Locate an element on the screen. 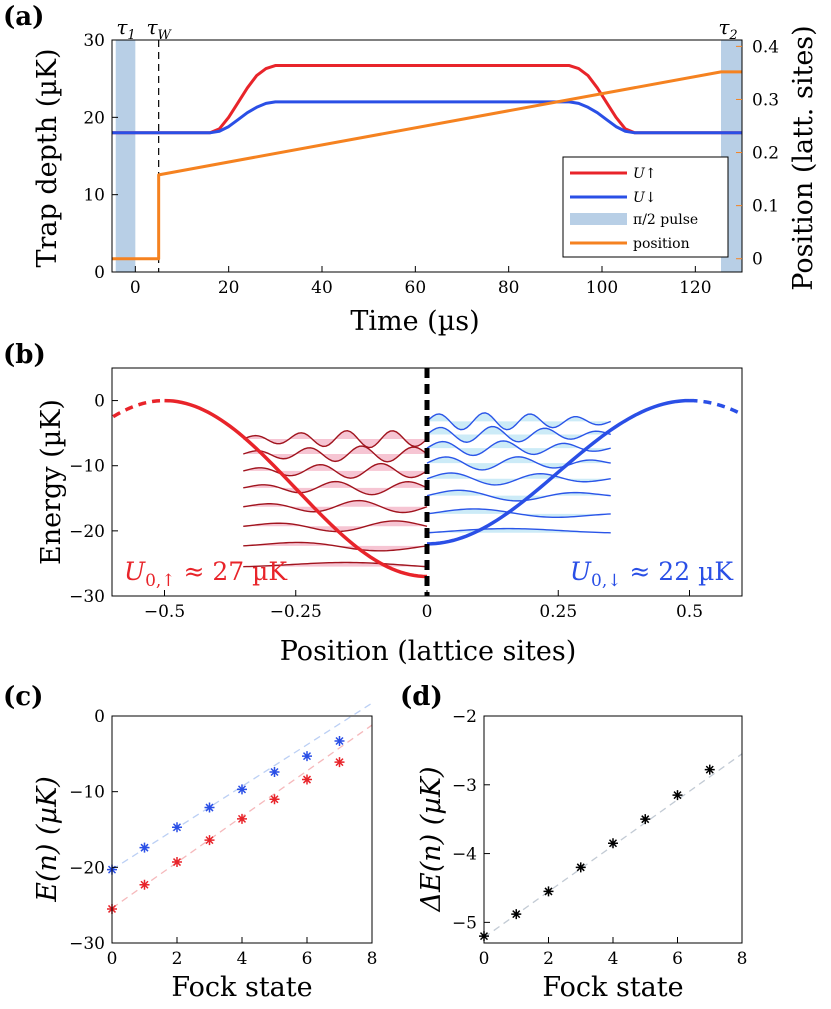 This screenshot has height=1009, width=831. series-line-position is located at coordinates (427, 165).